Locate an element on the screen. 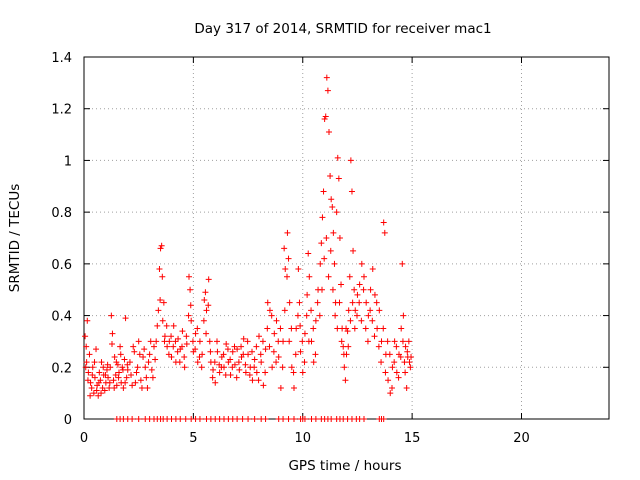  x-tick-label: 0 is located at coordinates (84, 438).